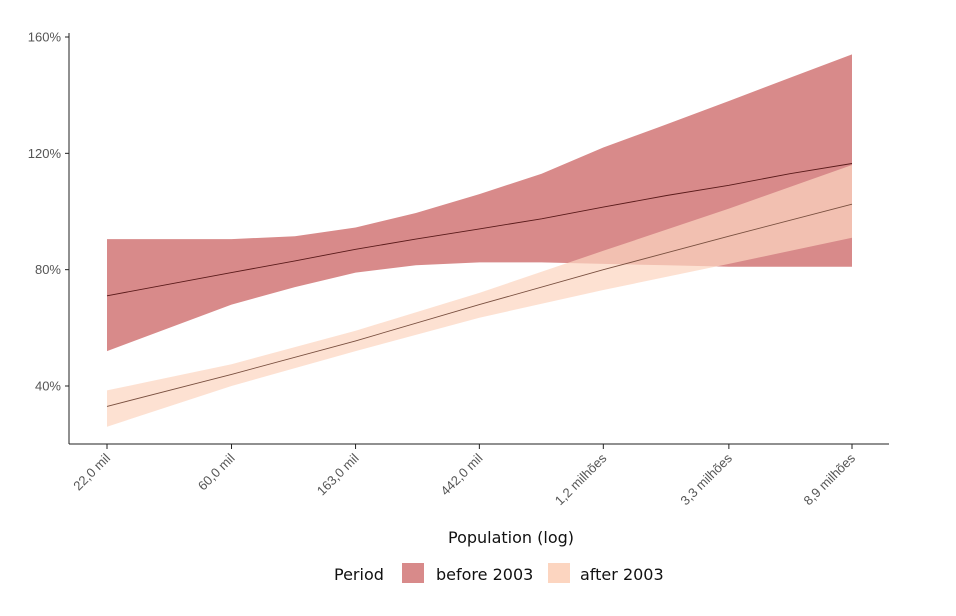 The width and height of the screenshot is (956, 616). I want to click on legend-key-after-2003, so click(559, 573).